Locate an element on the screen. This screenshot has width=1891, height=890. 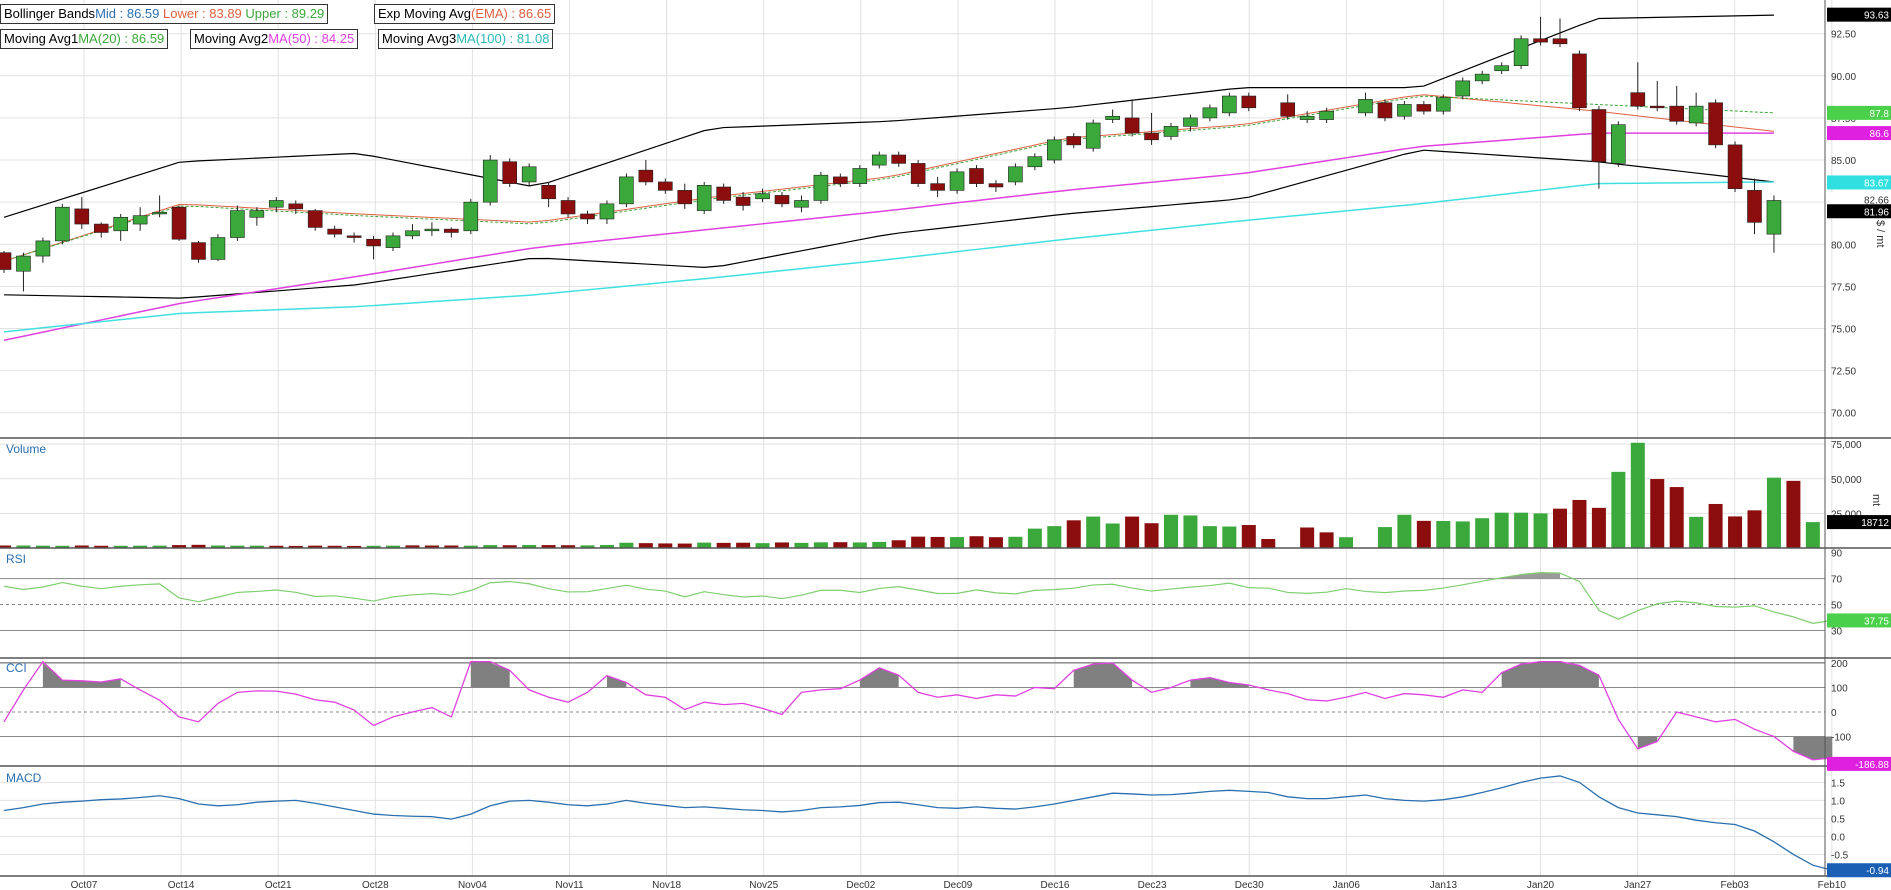
rsi-panel: RSI is located at coordinates (916, 592).